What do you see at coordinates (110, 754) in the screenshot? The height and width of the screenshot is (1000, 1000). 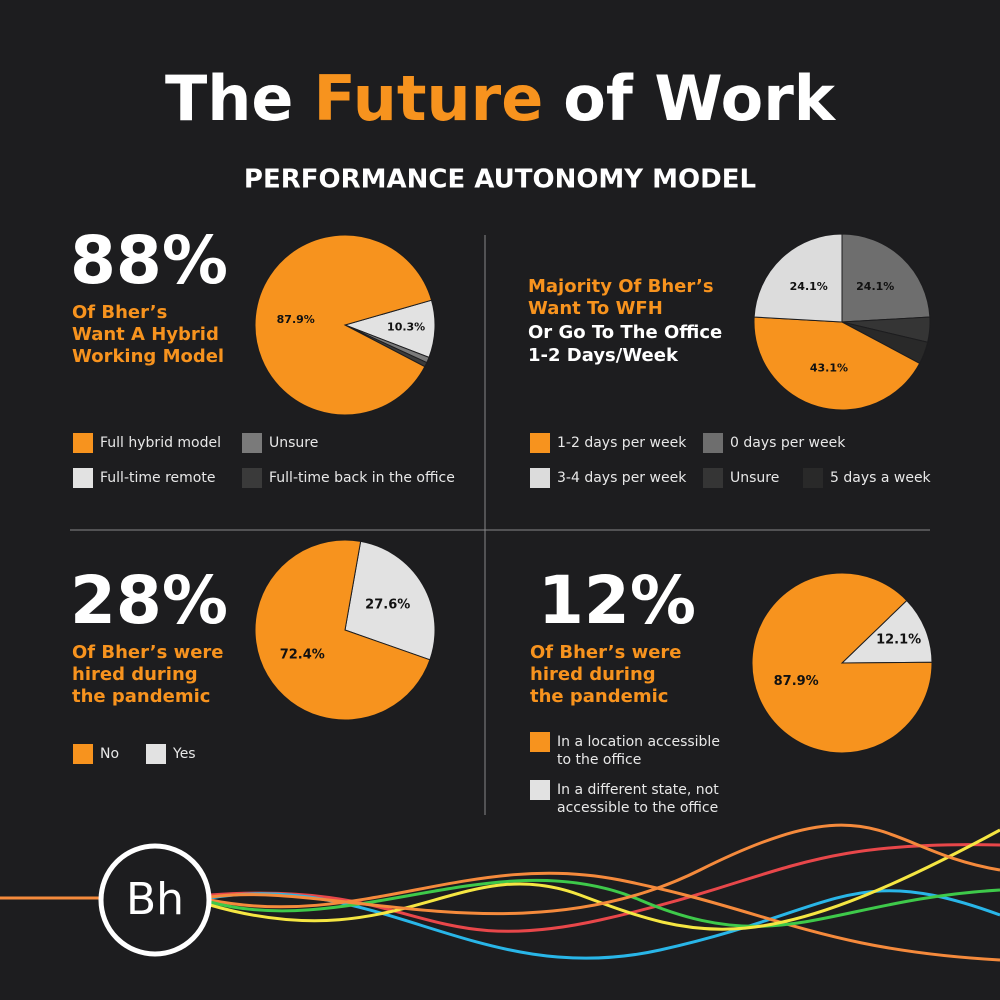 I see `legend-label: No` at bounding box center [110, 754].